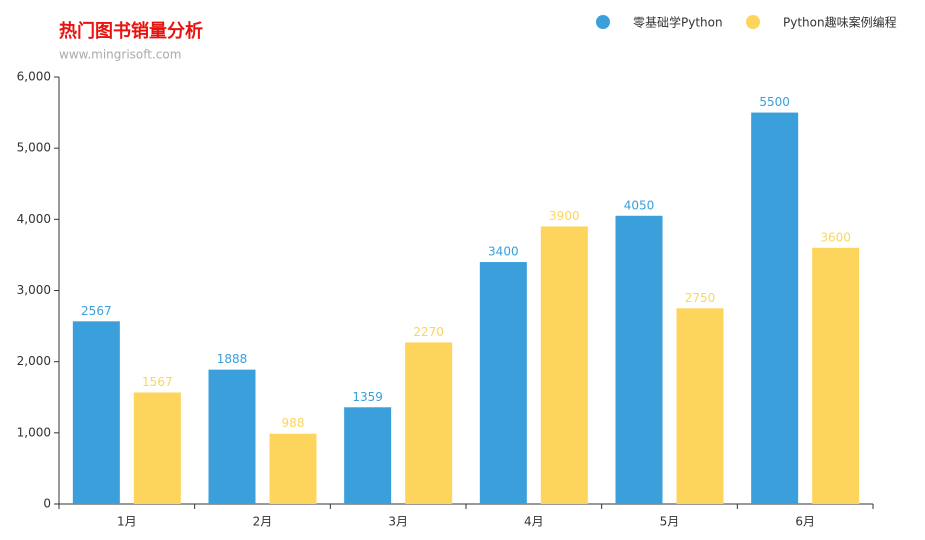 This screenshot has width=925, height=540. I want to click on data-label: 1567, so click(157, 382).